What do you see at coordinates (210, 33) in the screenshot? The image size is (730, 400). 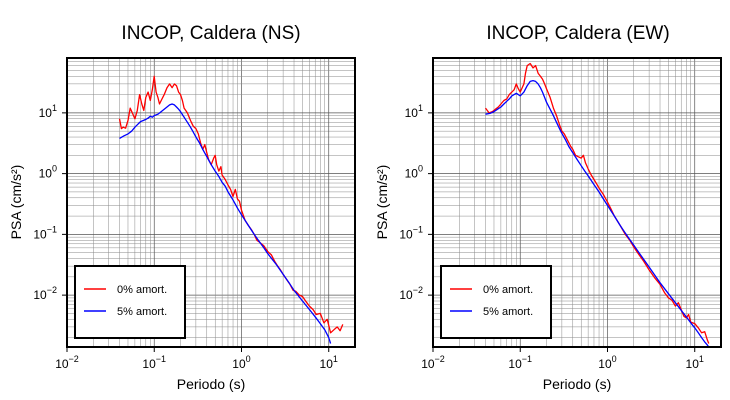 I see `chart-title: INCOP, Caldera (NS)` at bounding box center [210, 33].